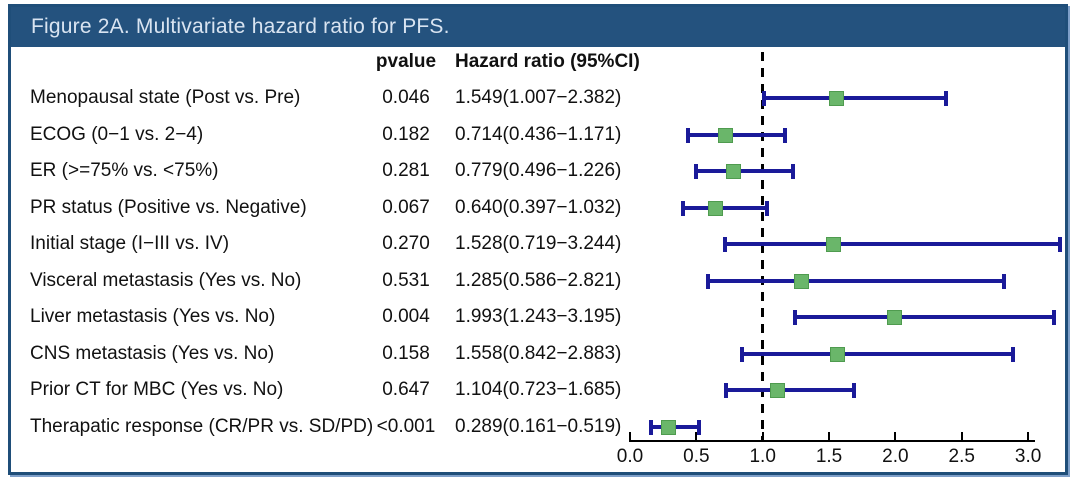 The height and width of the screenshot is (485, 1080). What do you see at coordinates (406, 134) in the screenshot?
I see `pvalue-cell: 0.182` at bounding box center [406, 134].